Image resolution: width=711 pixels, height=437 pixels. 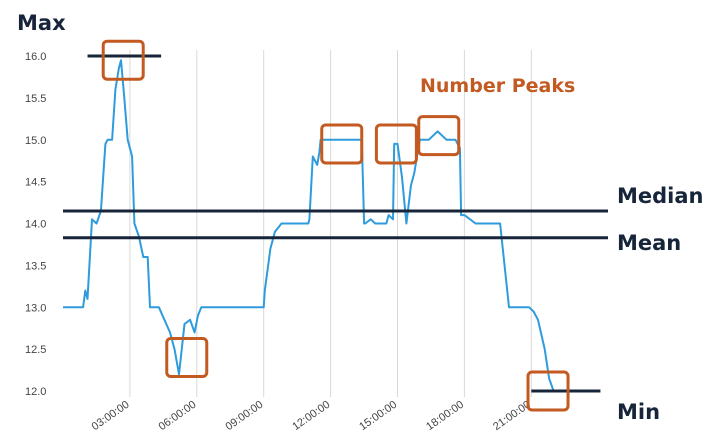 I want to click on y-tick-label: 15.5, so click(x=35, y=99).